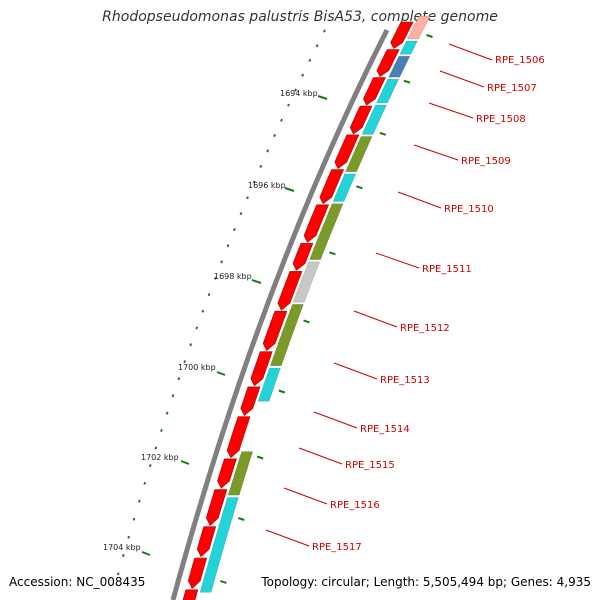 The width and height of the screenshot is (600, 600). Describe the element at coordinates (355, 505) in the screenshot. I see `gene-label-text: RPE_1516` at that location.